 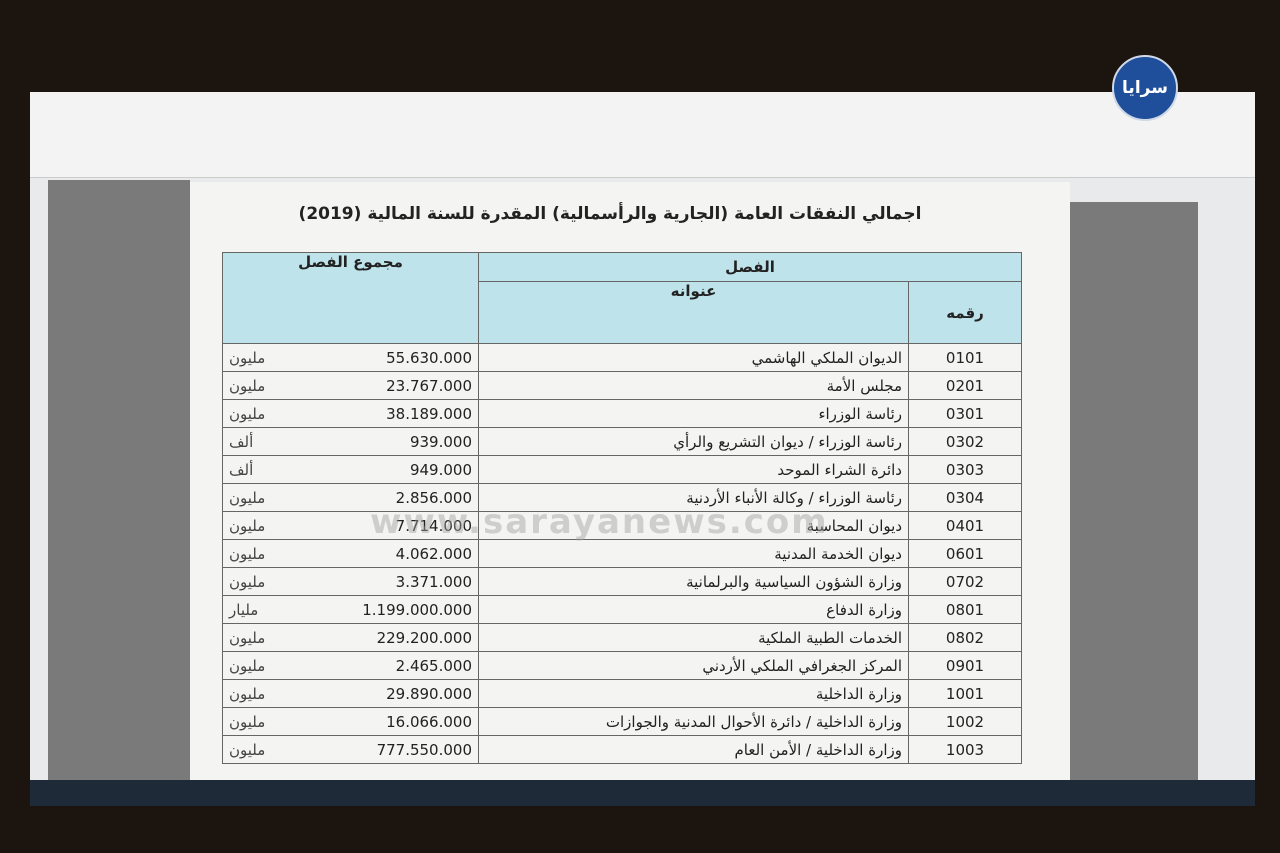 What do you see at coordinates (350, 665) in the screenshot?
I see `amount-cell: 2.465.000 مليون` at bounding box center [350, 665].